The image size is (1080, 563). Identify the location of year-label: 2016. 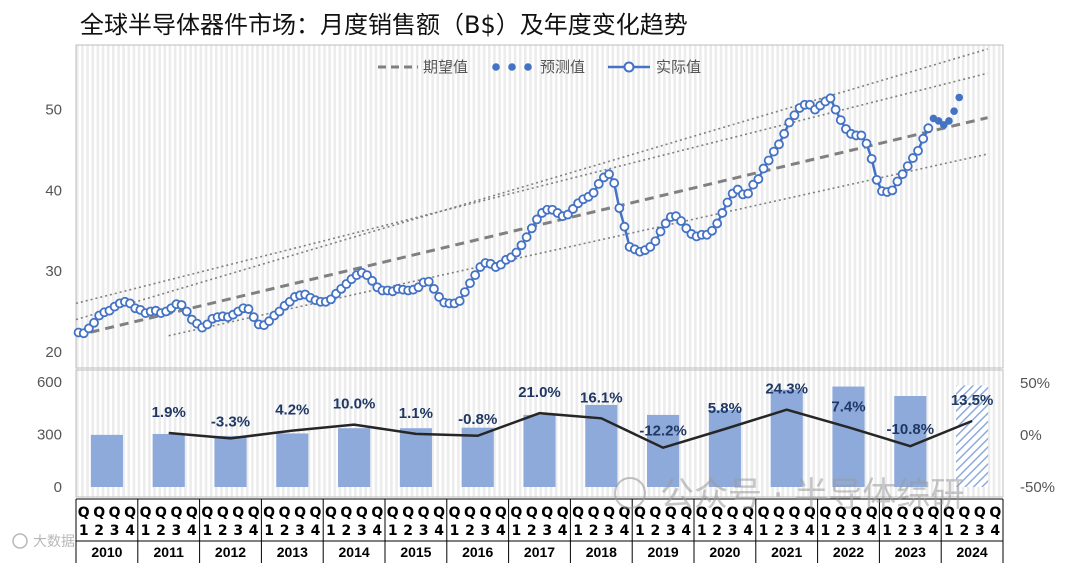
(477, 552).